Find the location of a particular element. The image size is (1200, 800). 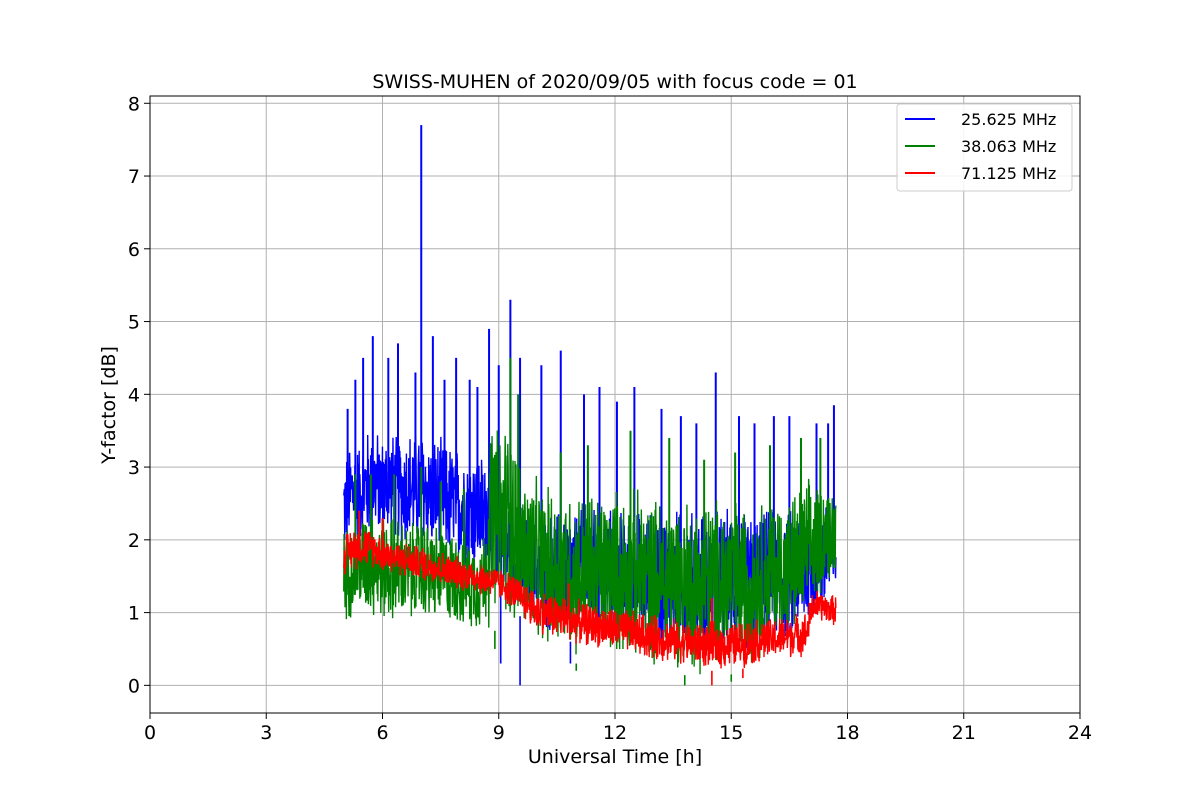

series-2-trace is located at coordinates (590, 598).